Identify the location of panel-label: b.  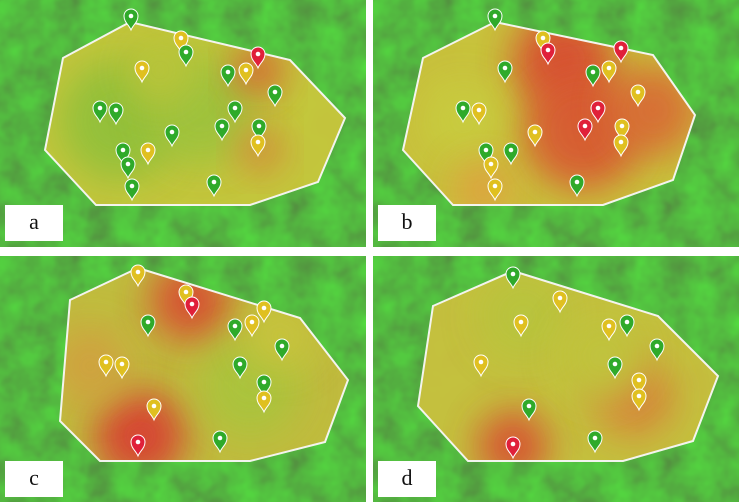
(407, 221).